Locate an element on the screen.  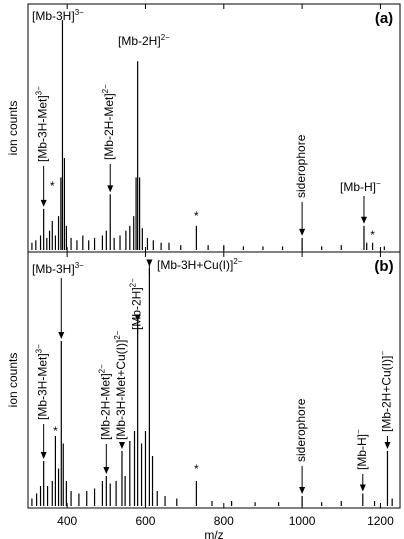
x-tick-label: 1200 is located at coordinates (380, 521).